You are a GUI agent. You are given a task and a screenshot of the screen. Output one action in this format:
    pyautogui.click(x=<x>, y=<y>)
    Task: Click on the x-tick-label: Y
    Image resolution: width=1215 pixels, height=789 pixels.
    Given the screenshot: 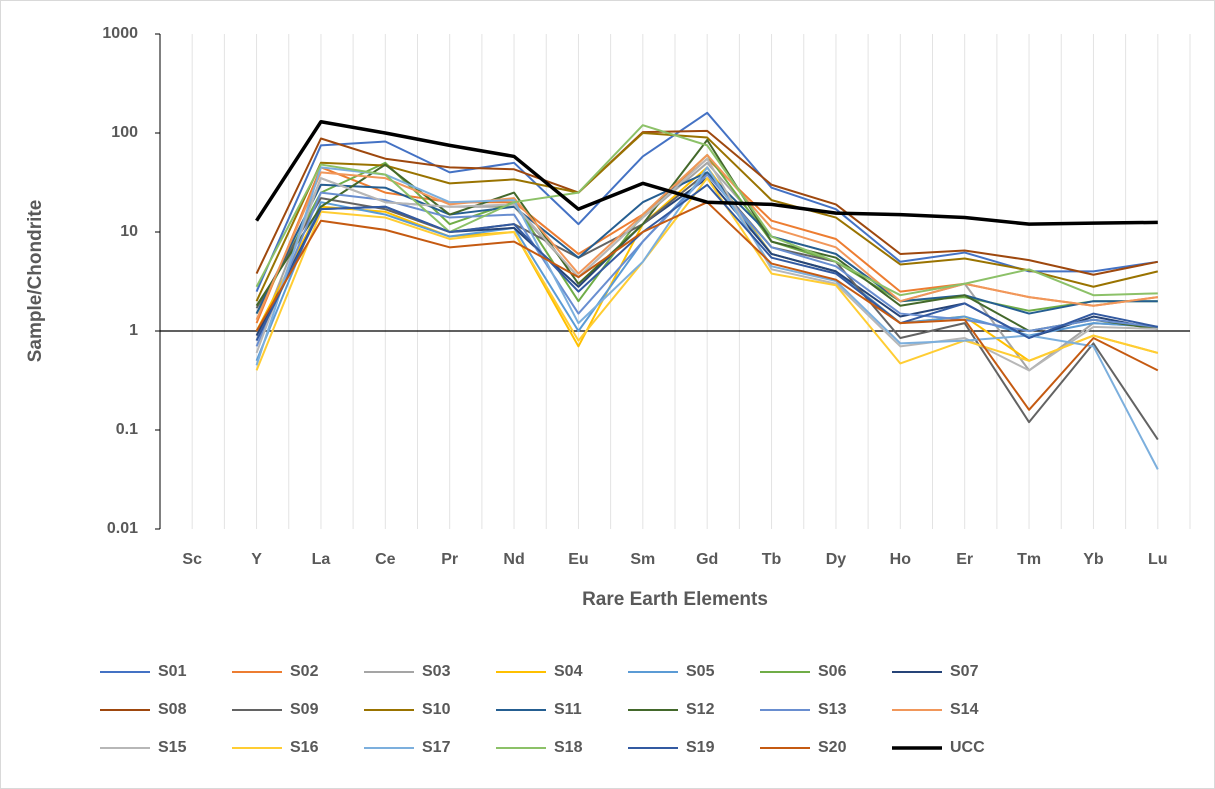 What is the action you would take?
    pyautogui.click(x=256, y=559)
    